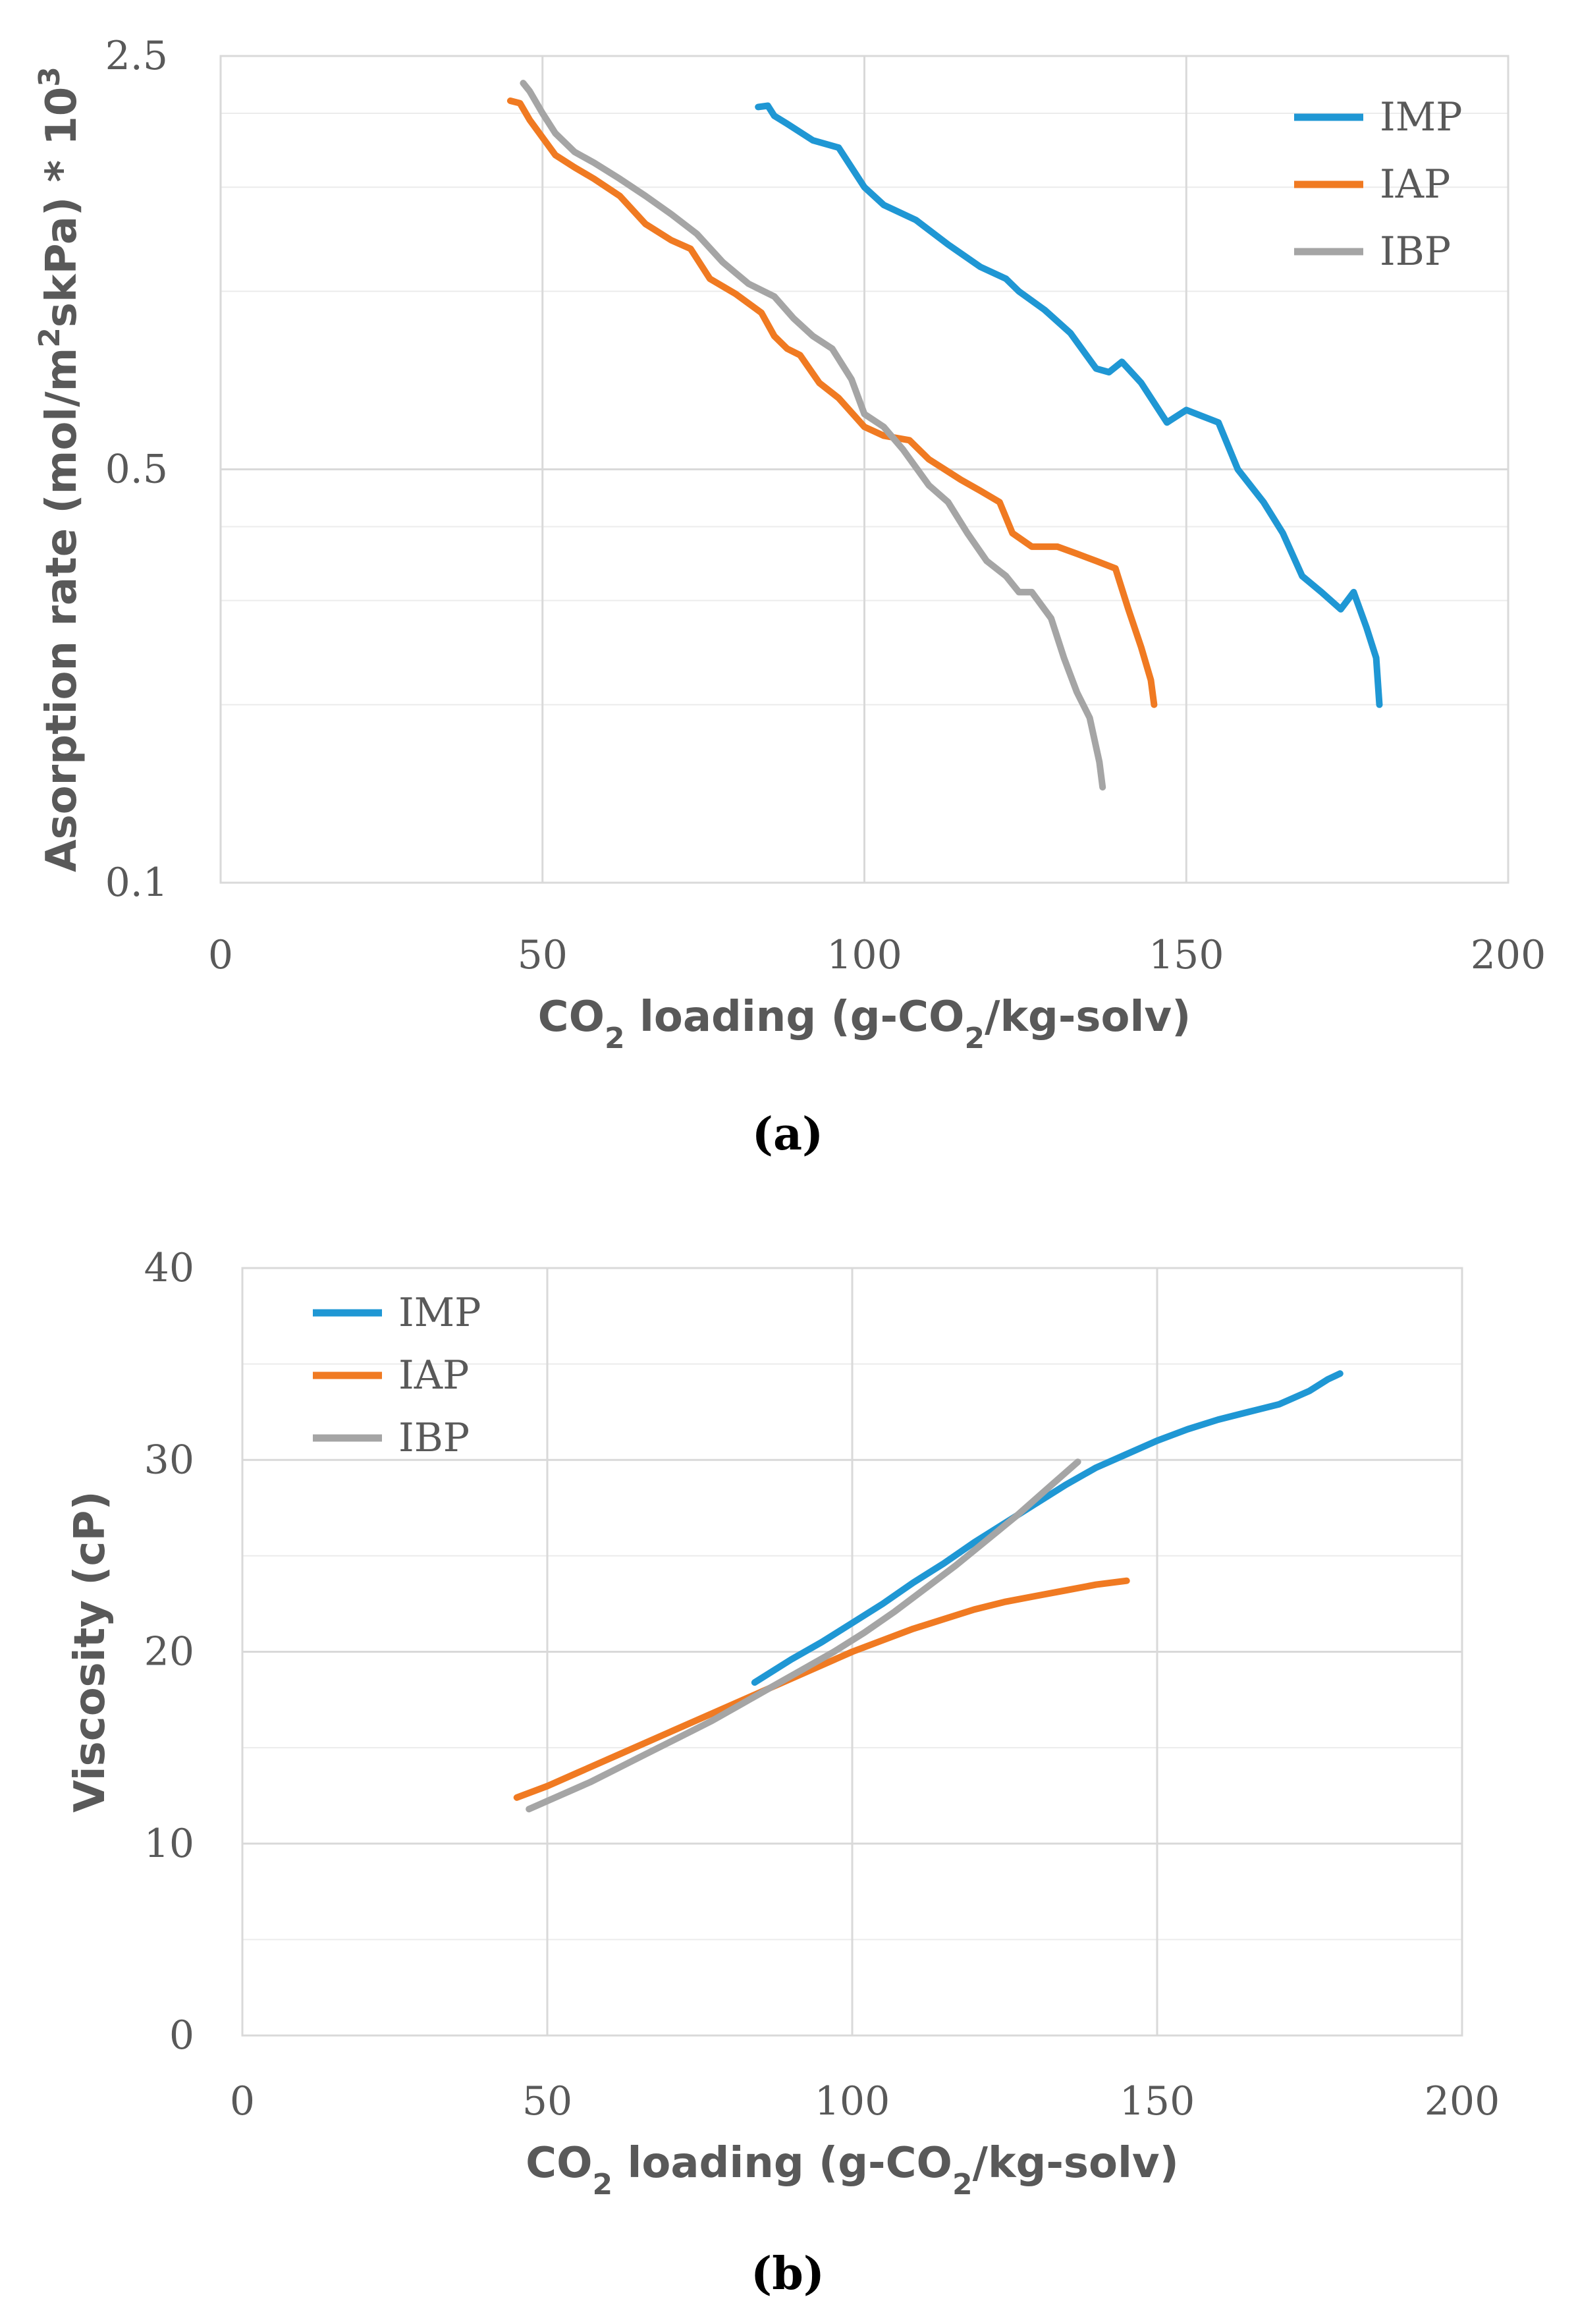 This screenshot has height=2324, width=1576. Describe the element at coordinates (169, 1652) in the screenshot. I see `y-tick-label: 20` at that location.